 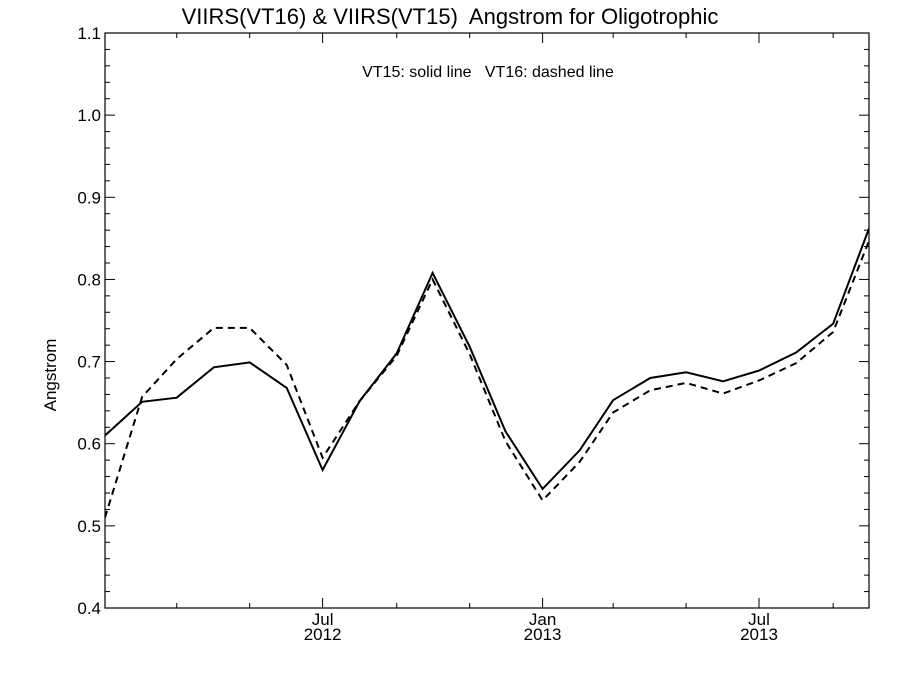 I want to click on y-tick-label: 1.1, so click(x=89, y=33).